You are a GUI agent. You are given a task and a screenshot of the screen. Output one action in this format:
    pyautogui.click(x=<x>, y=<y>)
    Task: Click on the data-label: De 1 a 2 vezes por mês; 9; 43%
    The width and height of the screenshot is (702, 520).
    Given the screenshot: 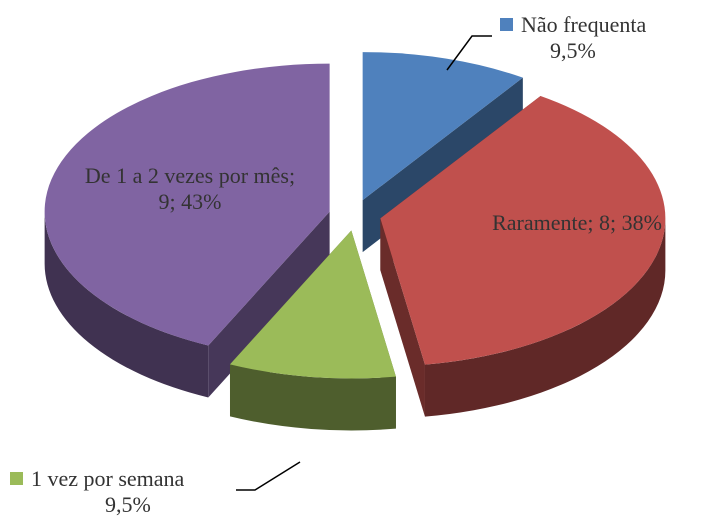 What is the action you would take?
    pyautogui.click(x=190, y=188)
    